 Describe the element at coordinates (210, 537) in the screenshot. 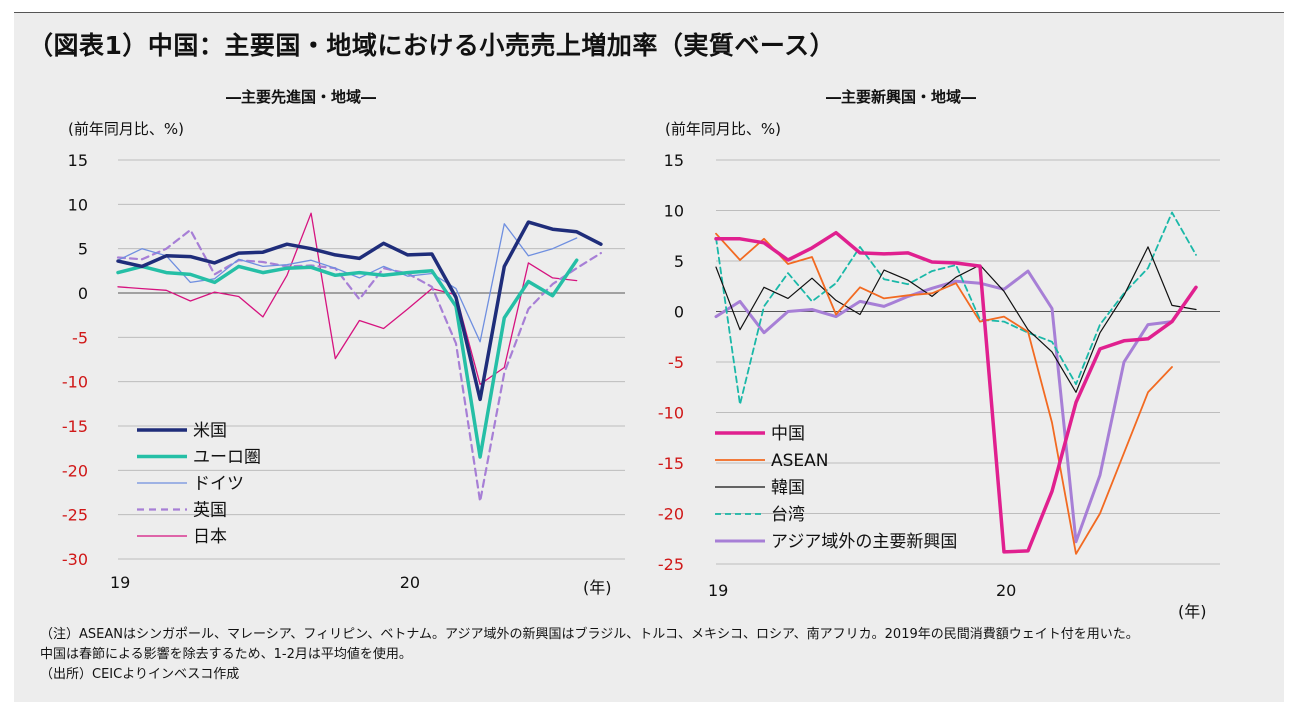

I see `legend-label: 日本` at that location.